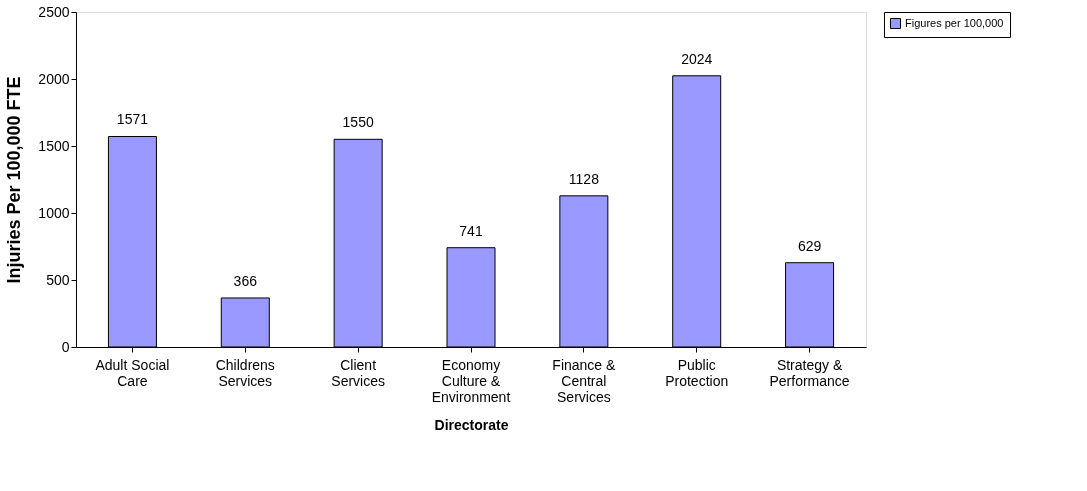 The width and height of the screenshot is (1087, 491). I want to click on legend-label: Figures per 100,000, so click(954, 22).